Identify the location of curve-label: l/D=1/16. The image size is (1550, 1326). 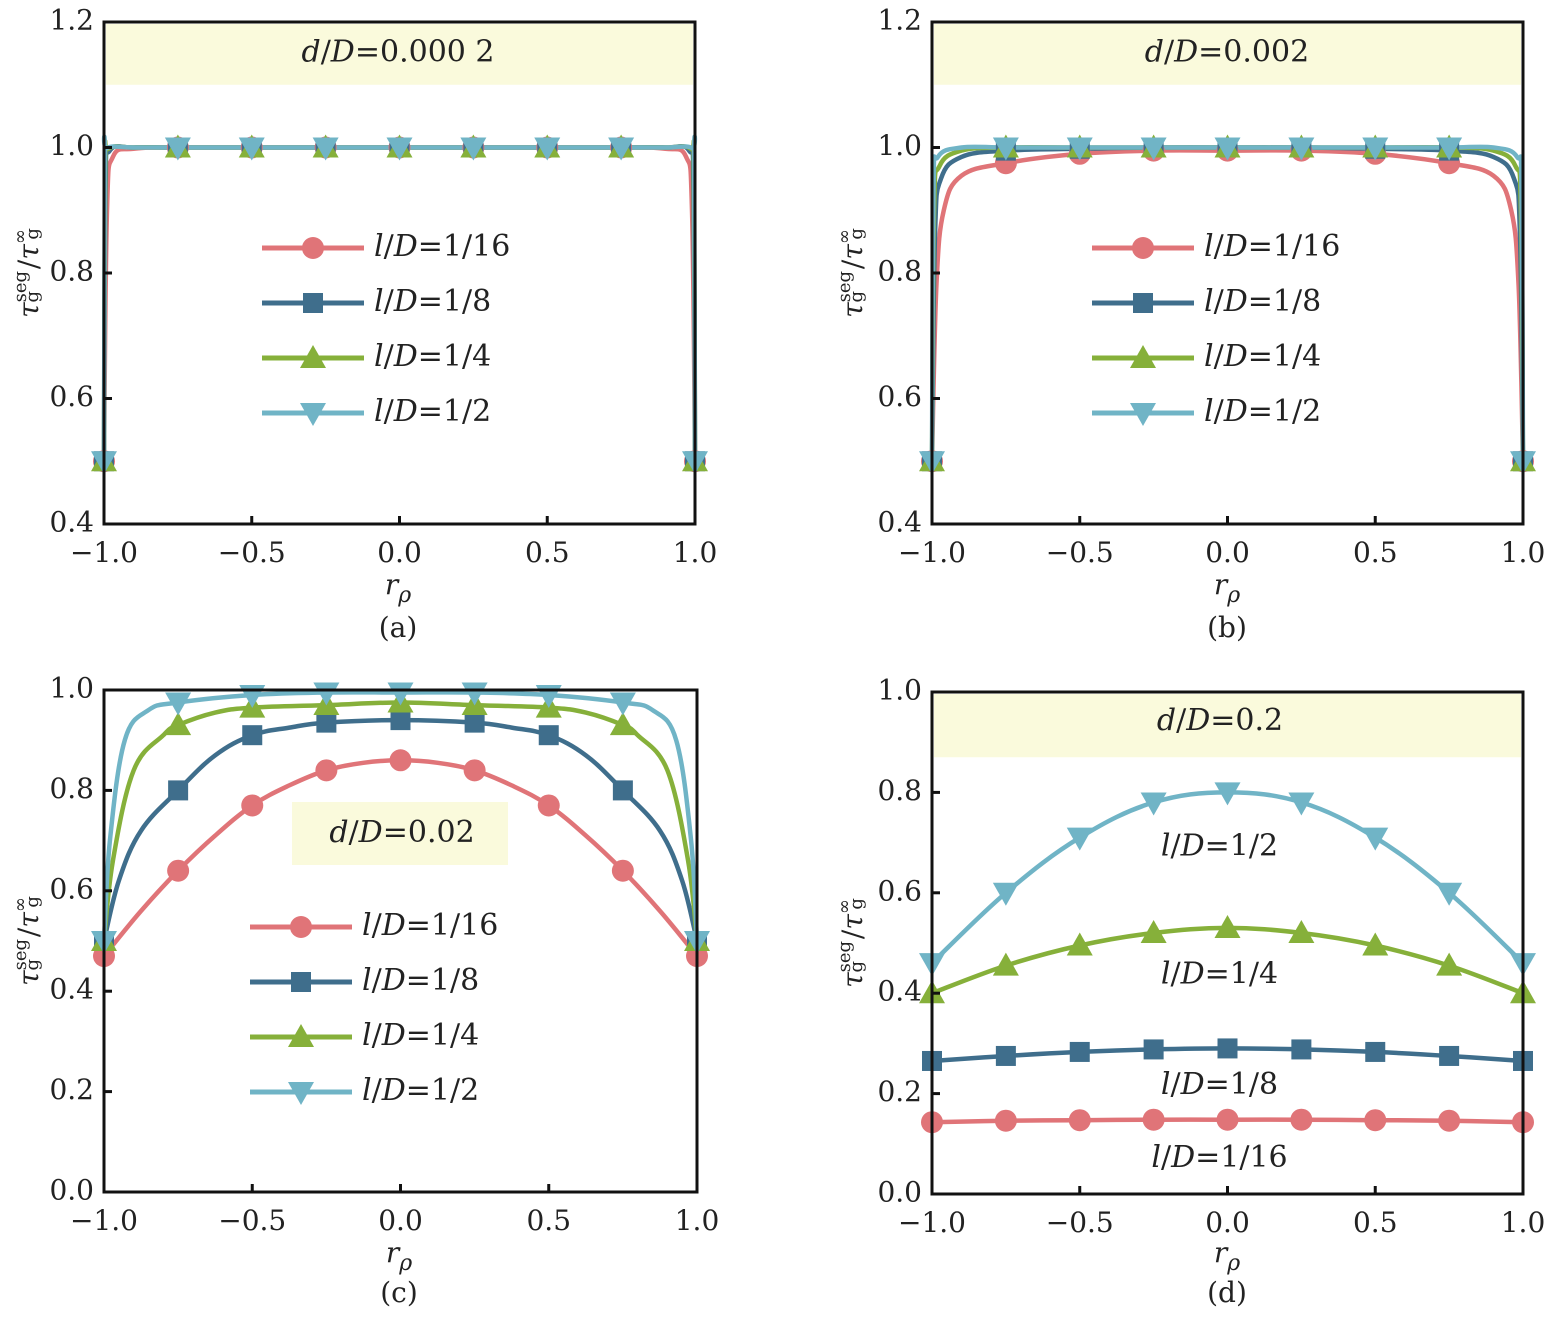
(1219, 1157).